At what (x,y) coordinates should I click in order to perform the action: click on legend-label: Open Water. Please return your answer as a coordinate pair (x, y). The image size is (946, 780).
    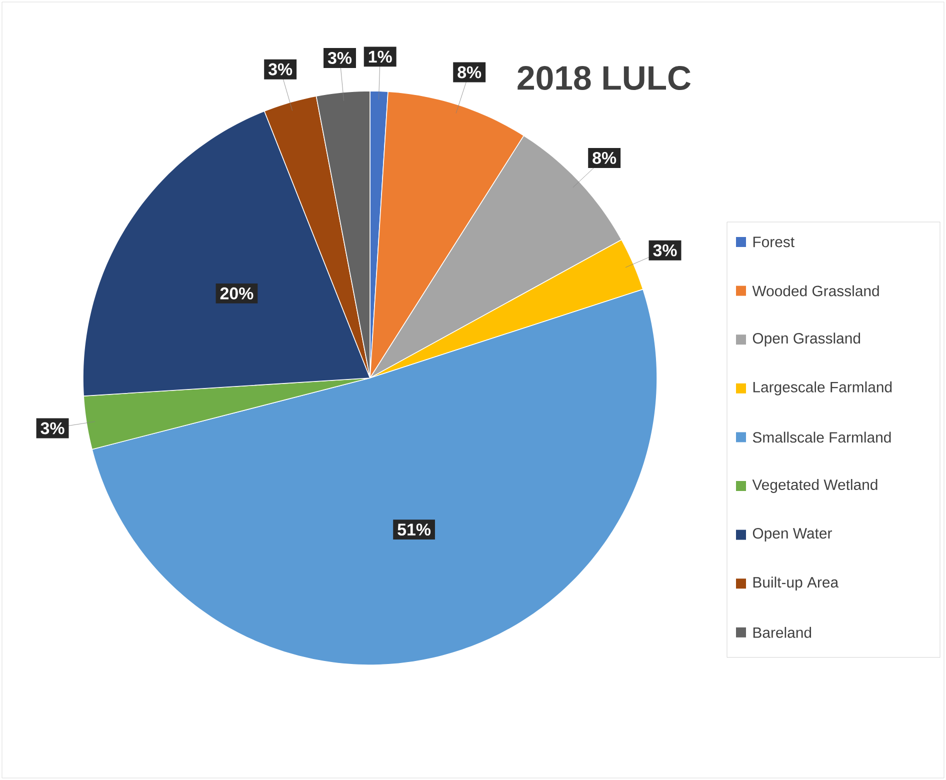
    Looking at the image, I should click on (792, 535).